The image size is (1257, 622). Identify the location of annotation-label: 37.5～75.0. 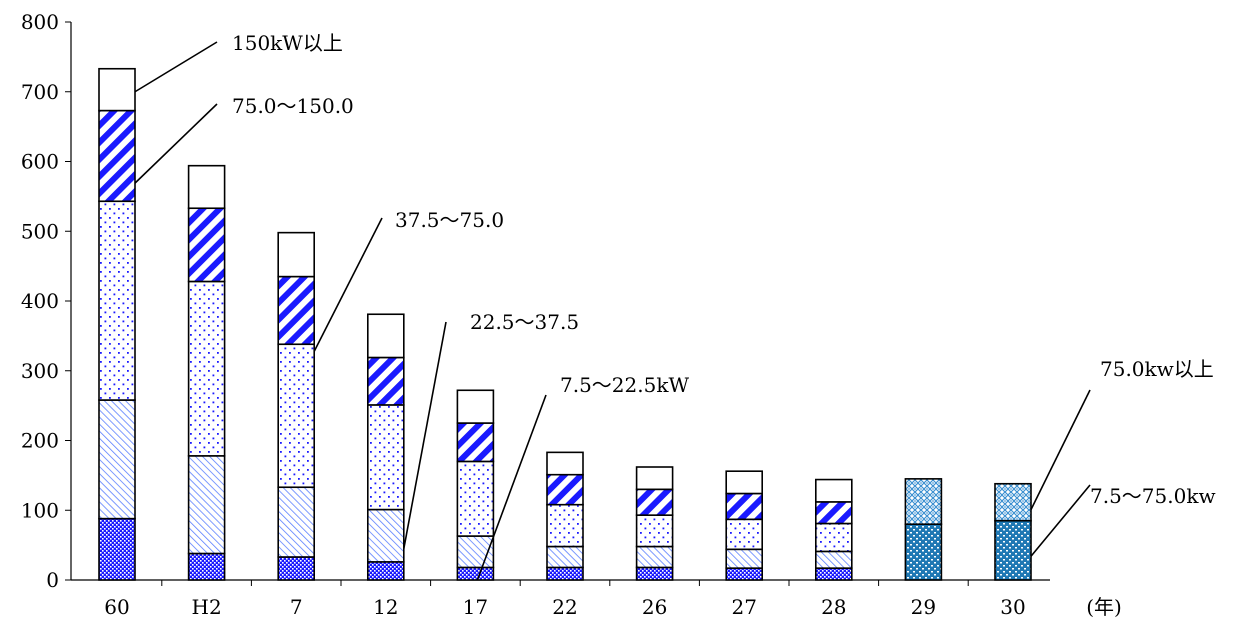
(449, 220).